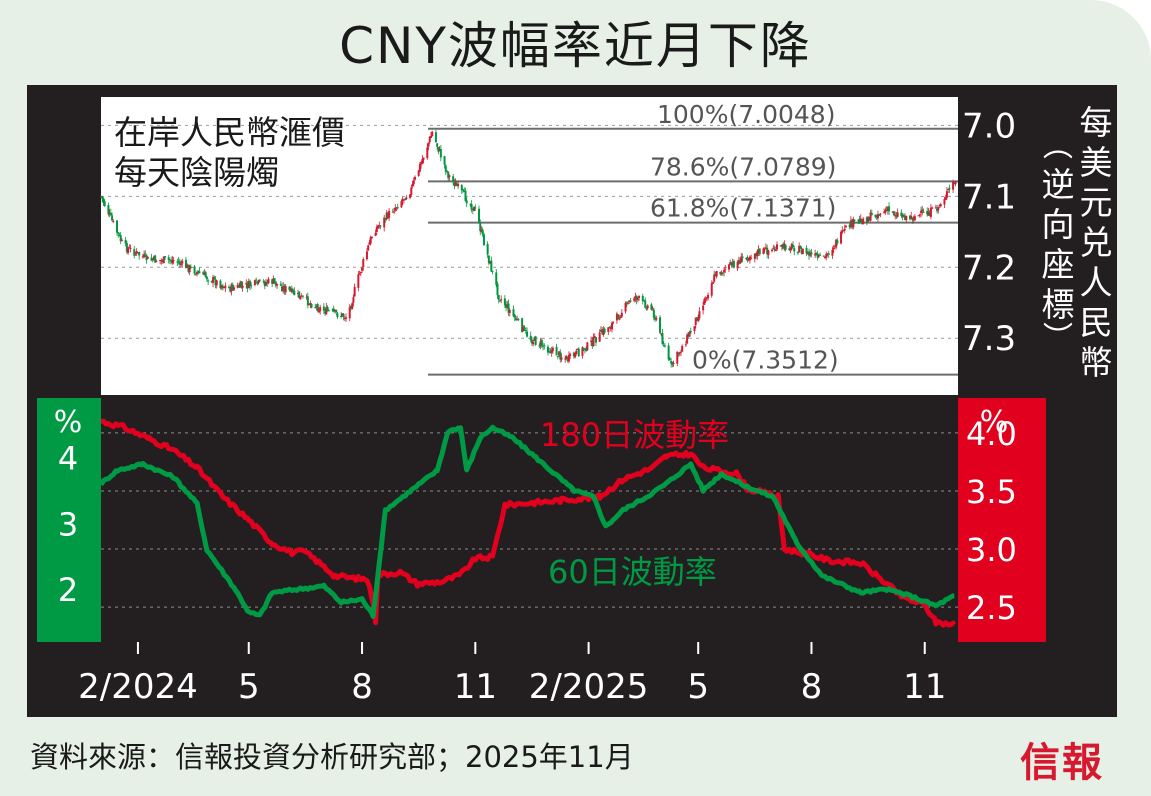 This screenshot has width=1151, height=796. Describe the element at coordinates (1096, 362) in the screenshot. I see `axis-label-char: 幣` at that location.